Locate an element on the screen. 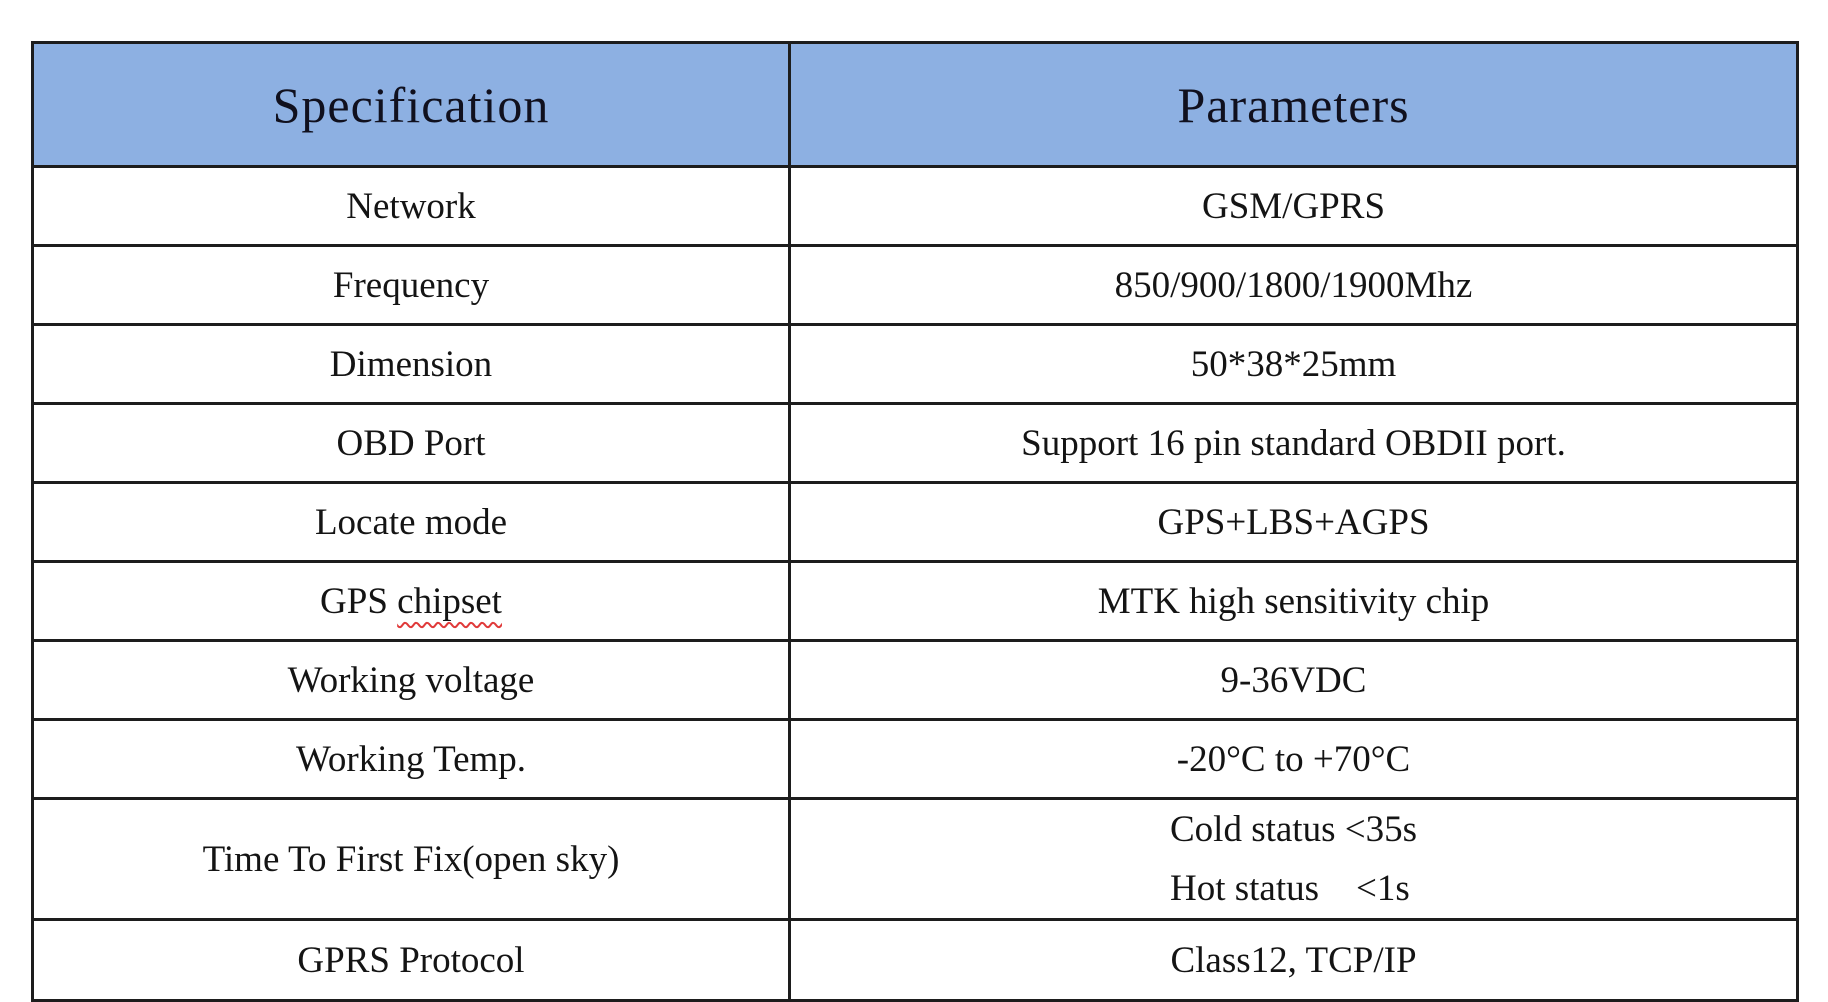 The image size is (1828, 1002). param-cell: 50*38*25mm is located at coordinates (1293, 364).